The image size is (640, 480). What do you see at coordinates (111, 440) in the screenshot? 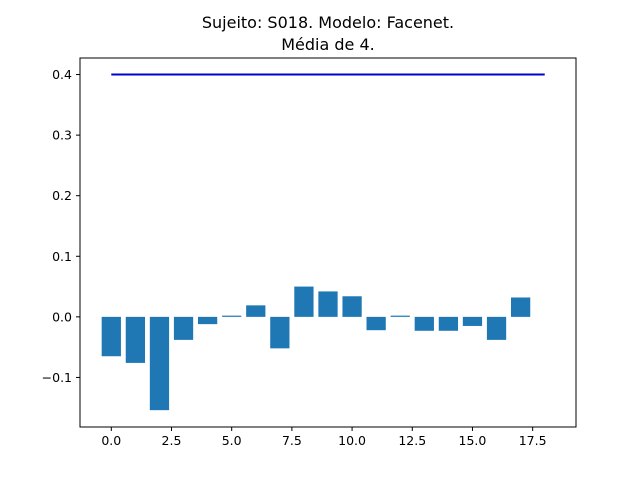
I see `x-tick-label-0: 0.0` at bounding box center [111, 440].